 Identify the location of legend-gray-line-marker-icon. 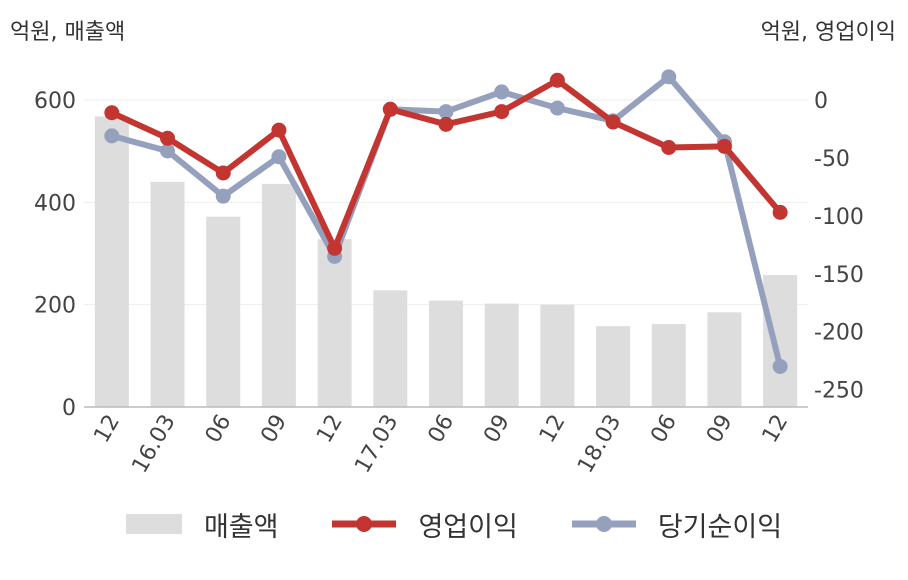
(603, 524).